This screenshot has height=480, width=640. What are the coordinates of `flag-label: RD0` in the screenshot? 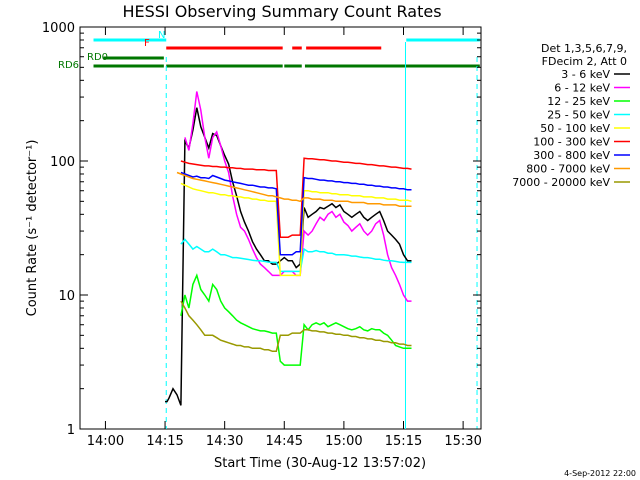 It's located at (97, 57).